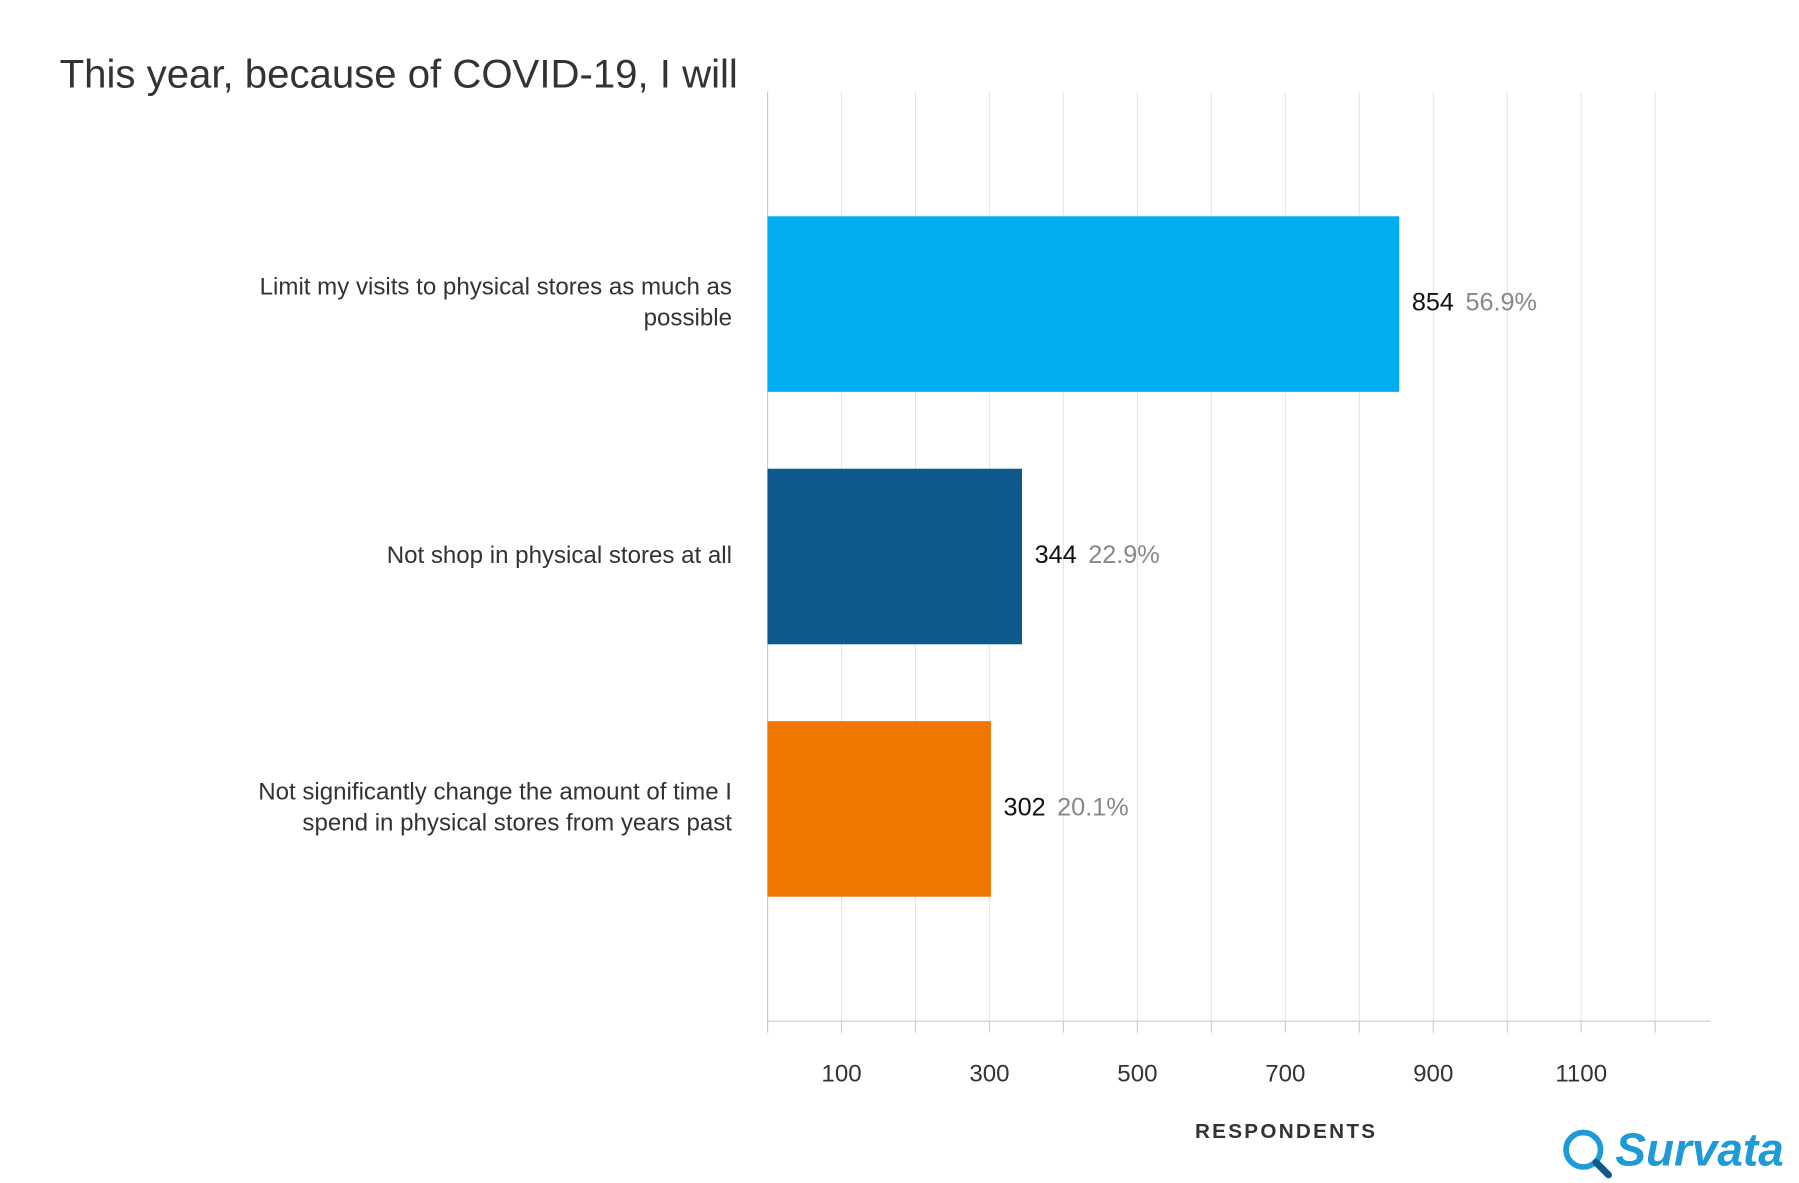  Describe the element at coordinates (1602, 1168) in the screenshot. I see `logo-icon-handle` at that location.